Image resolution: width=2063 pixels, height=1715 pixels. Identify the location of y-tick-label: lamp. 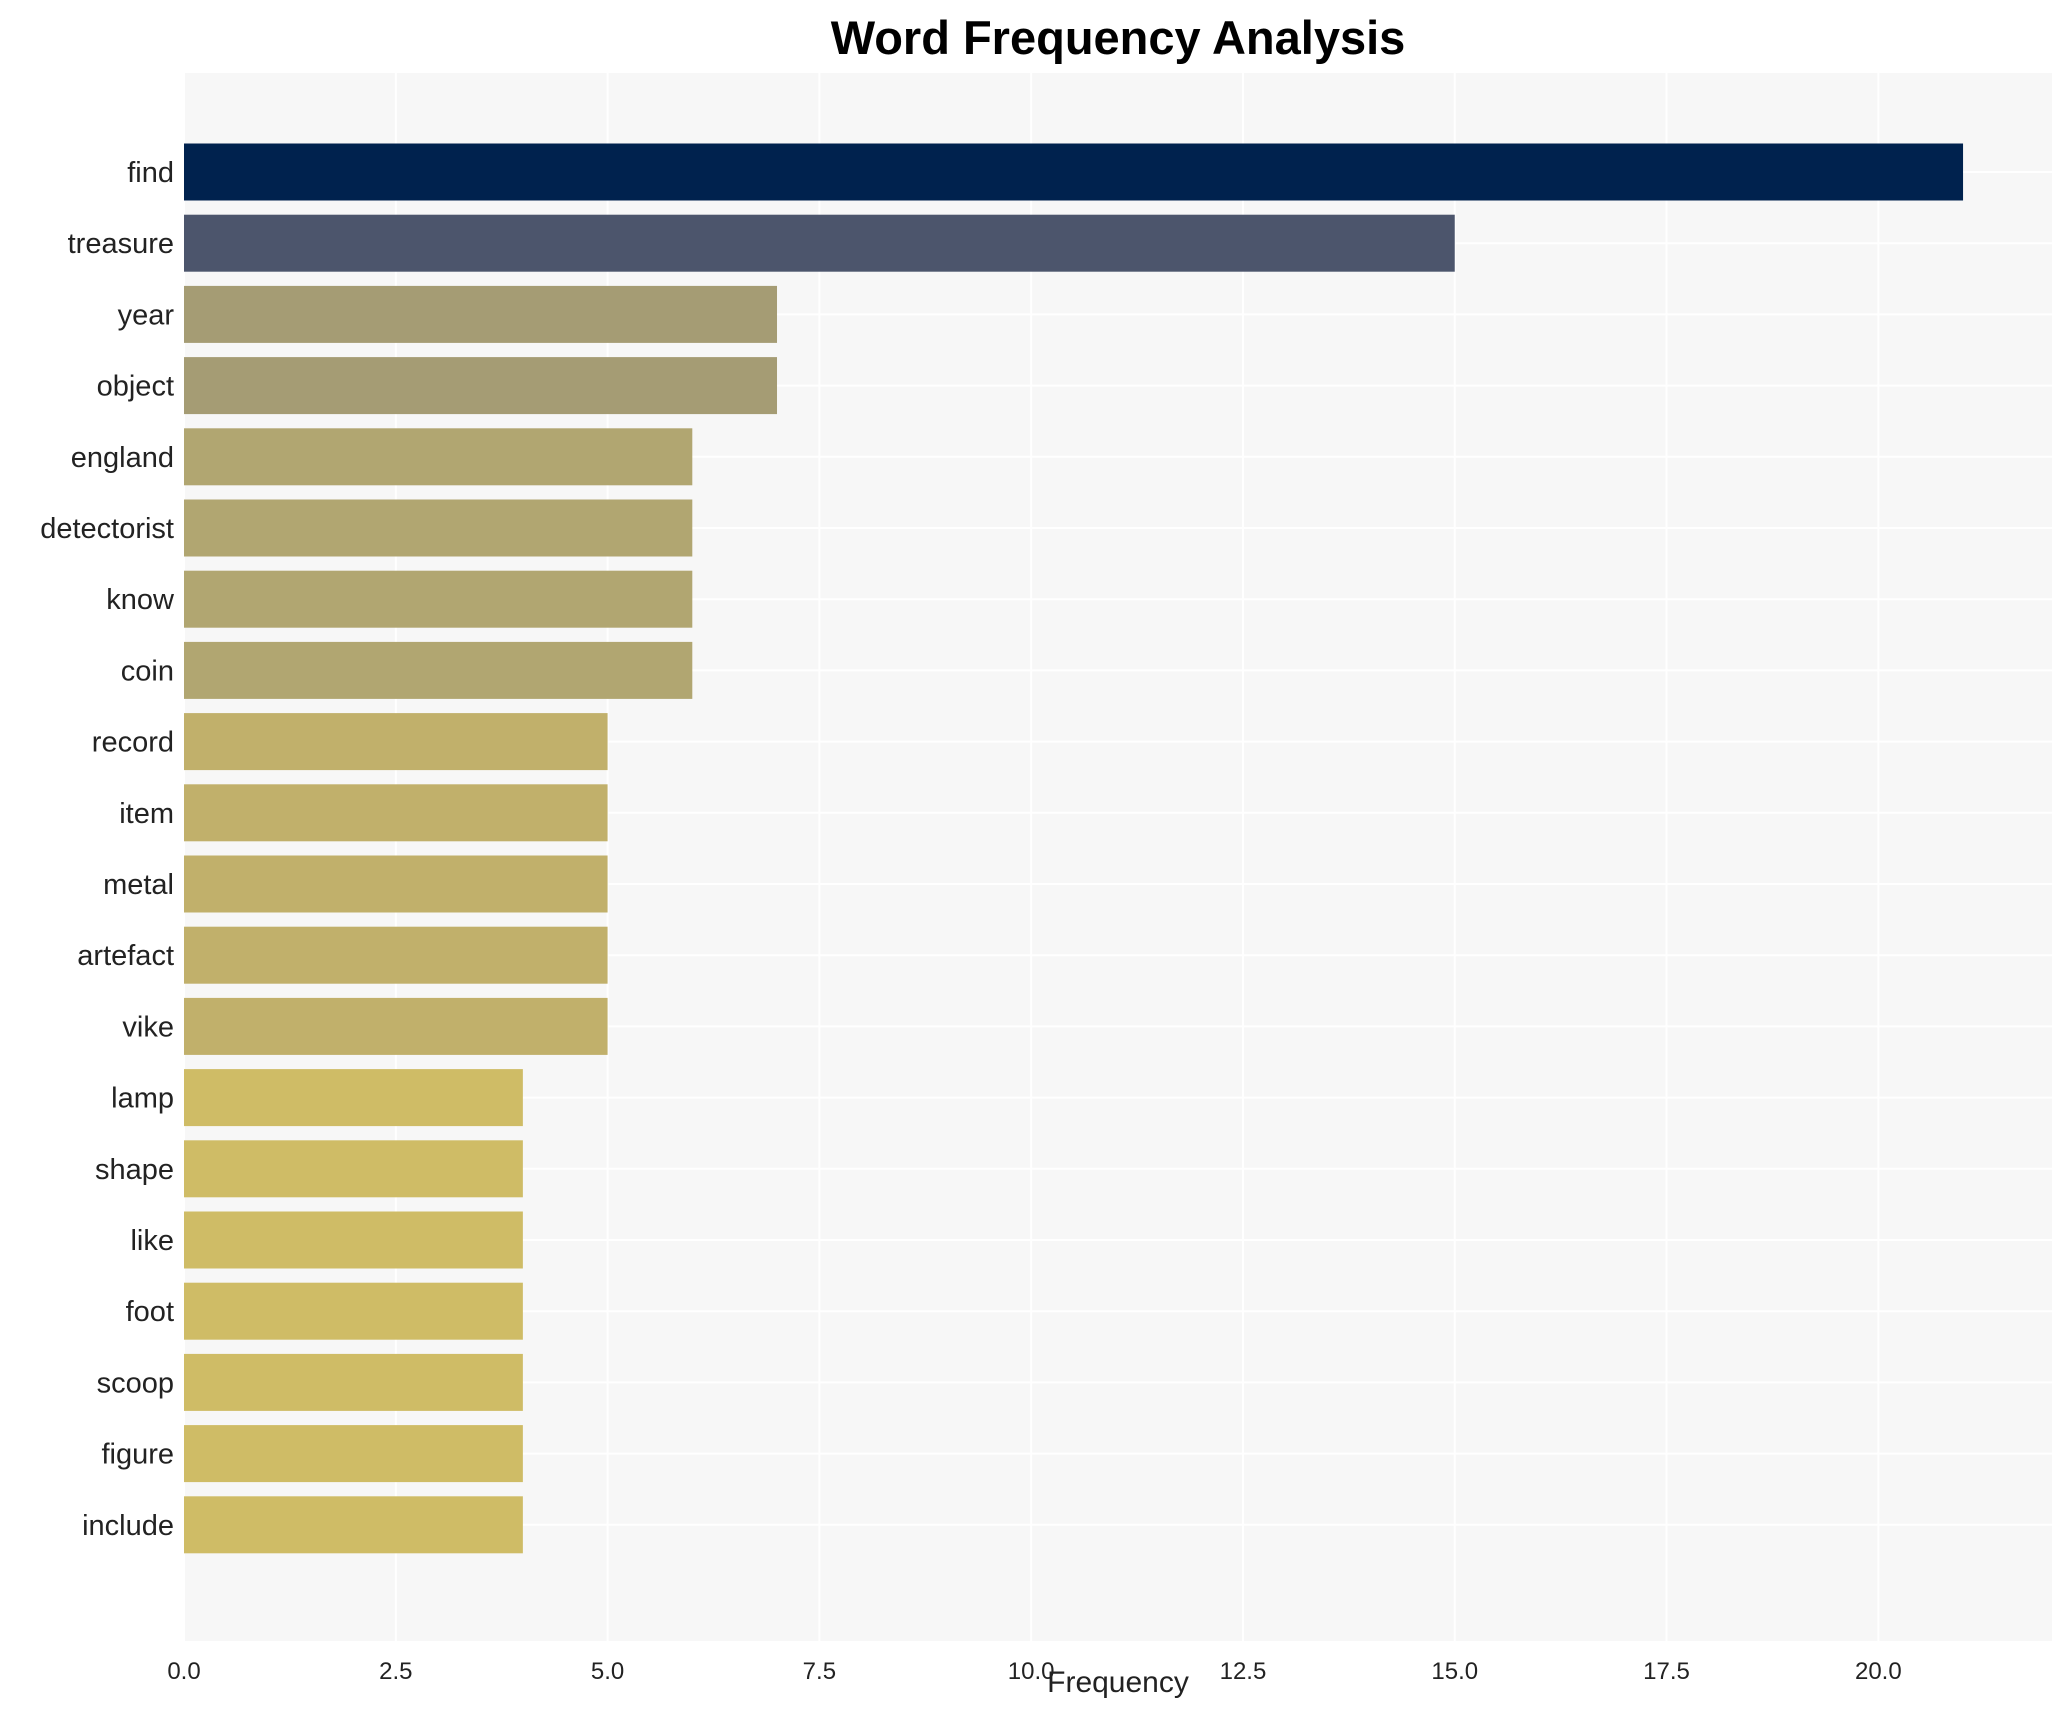
(142, 1099).